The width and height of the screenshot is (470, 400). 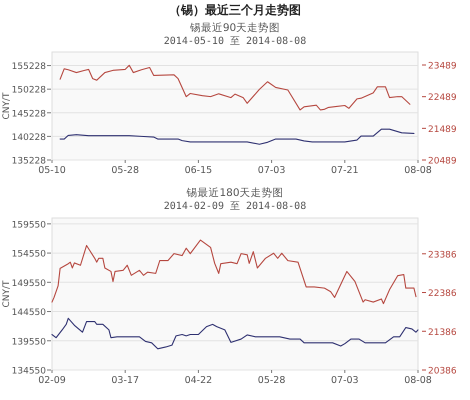 I want to click on chart-title: 锡最近90天走势图, so click(x=234, y=27).